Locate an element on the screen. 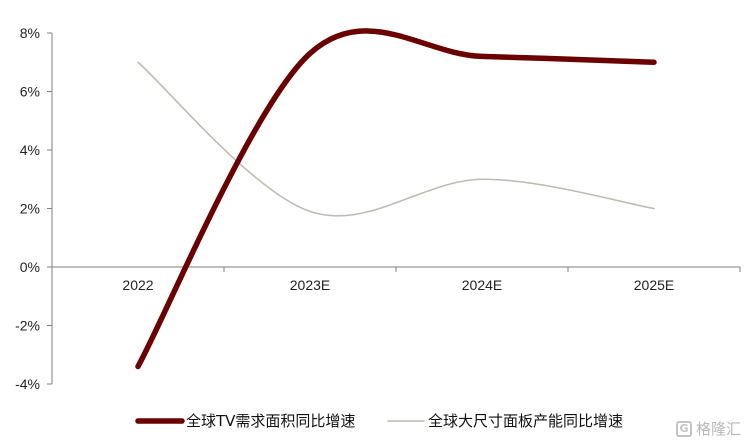 This screenshot has height=445, width=749. x-tick-label: 2023E is located at coordinates (310, 285).